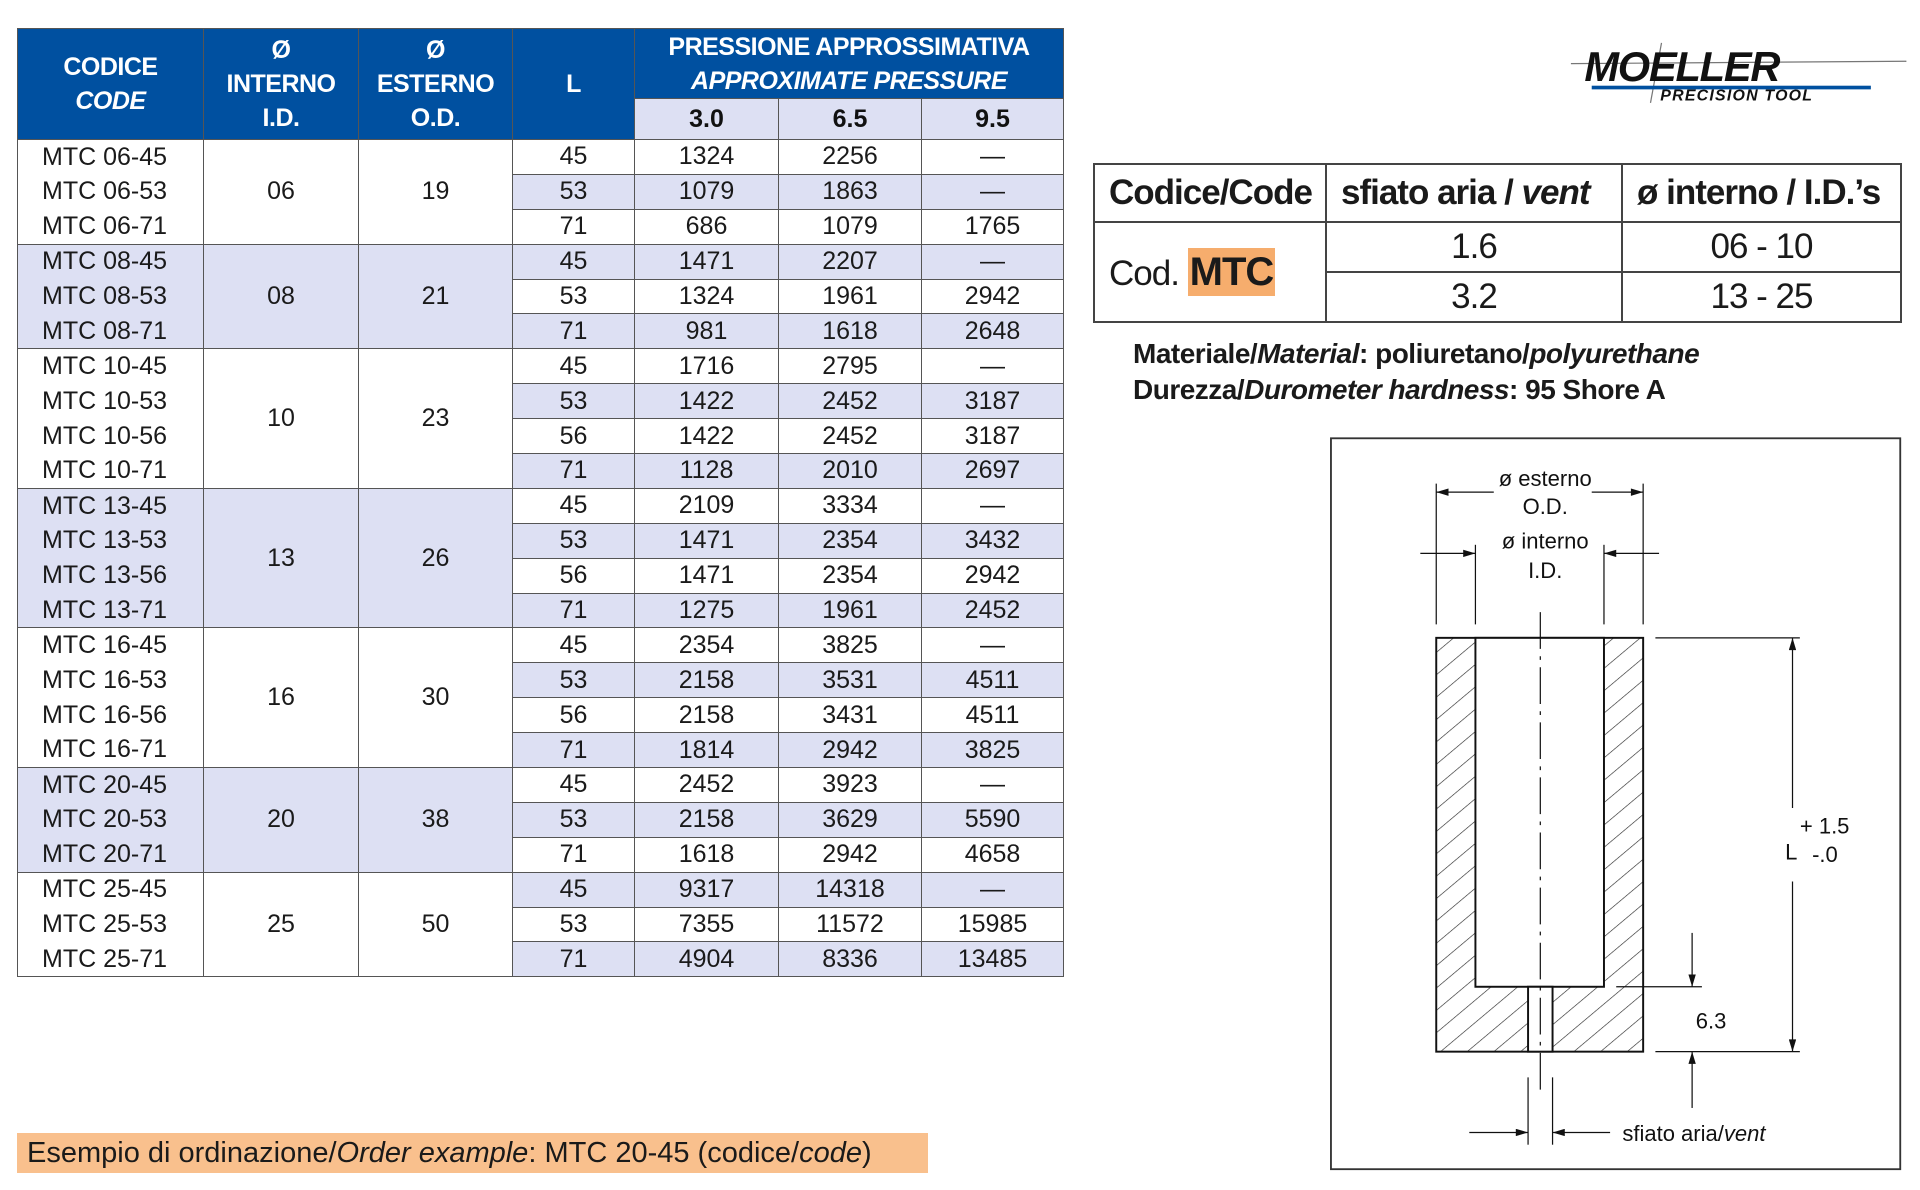 This screenshot has height=1190, width=1920. I want to click on cell-pressure-6-5: 1079, so click(850, 226).